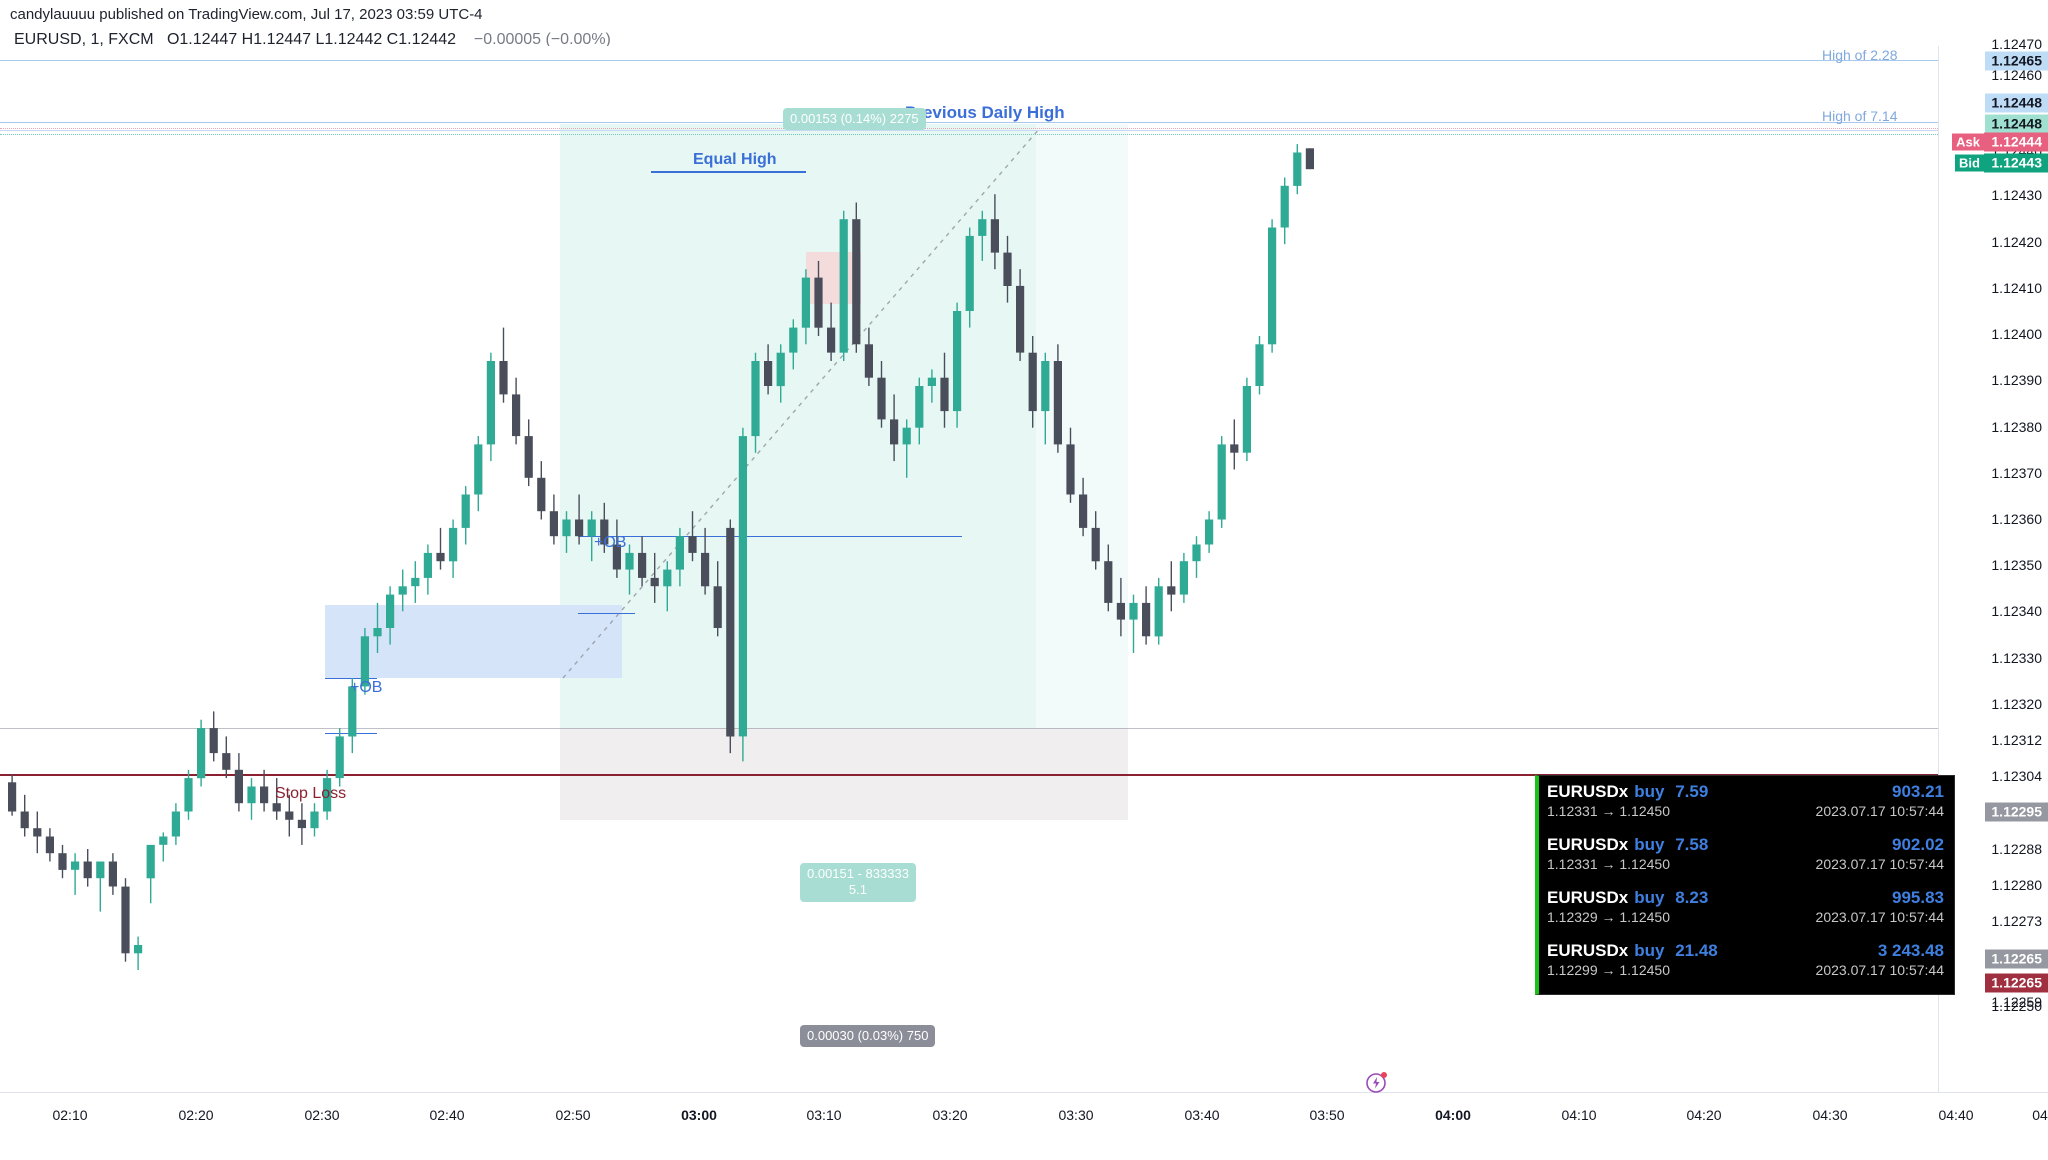 The width and height of the screenshot is (2048, 1160). What do you see at coordinates (1696, 950) in the screenshot?
I see `trade-lots: 21.48` at bounding box center [1696, 950].